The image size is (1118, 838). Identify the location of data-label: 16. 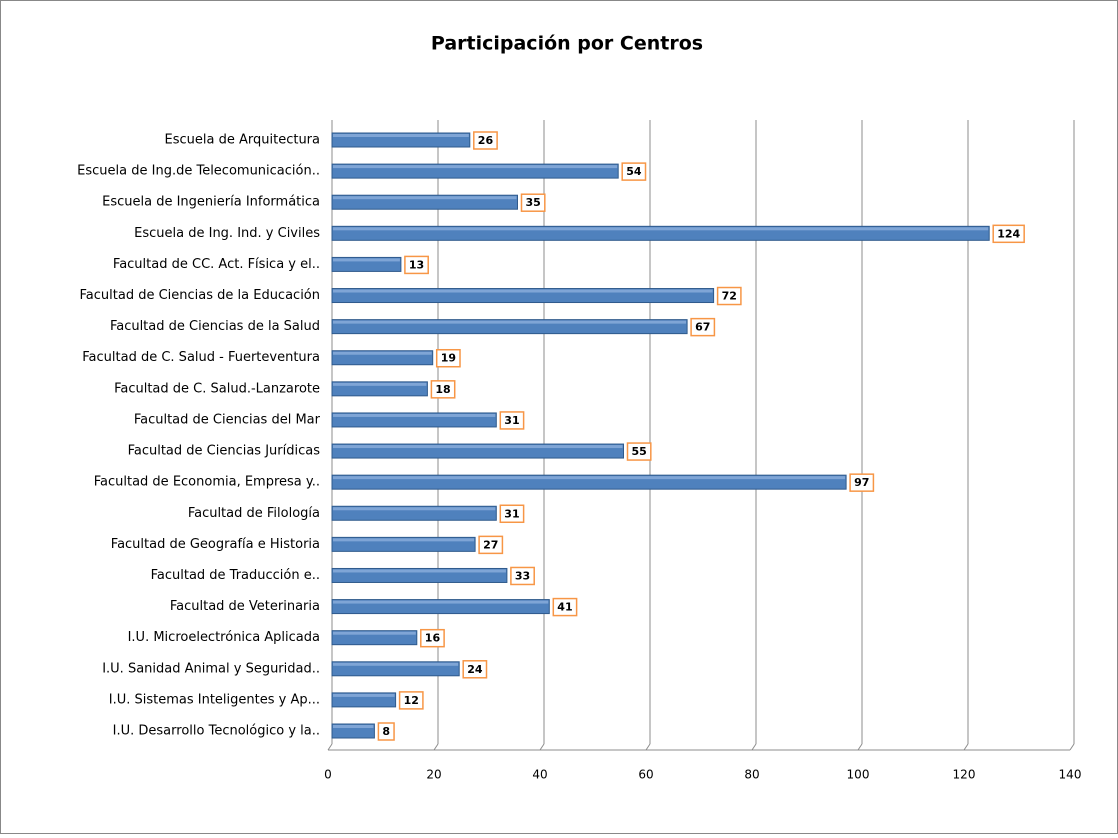
(433, 638).